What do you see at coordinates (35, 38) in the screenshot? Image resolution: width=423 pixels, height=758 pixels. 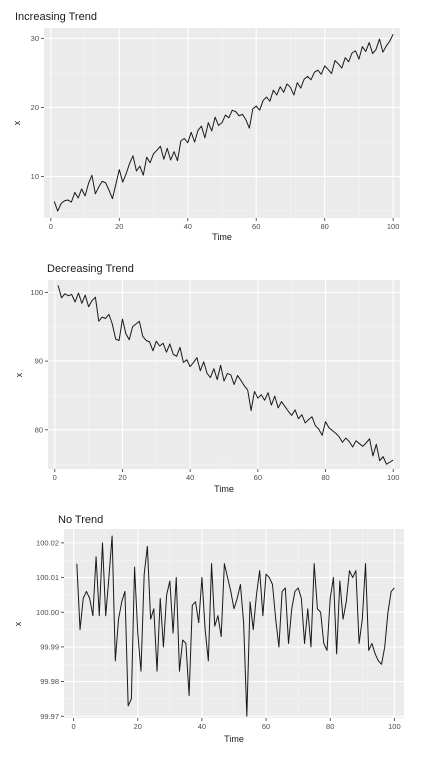 I see `y-tick-label: 30` at bounding box center [35, 38].